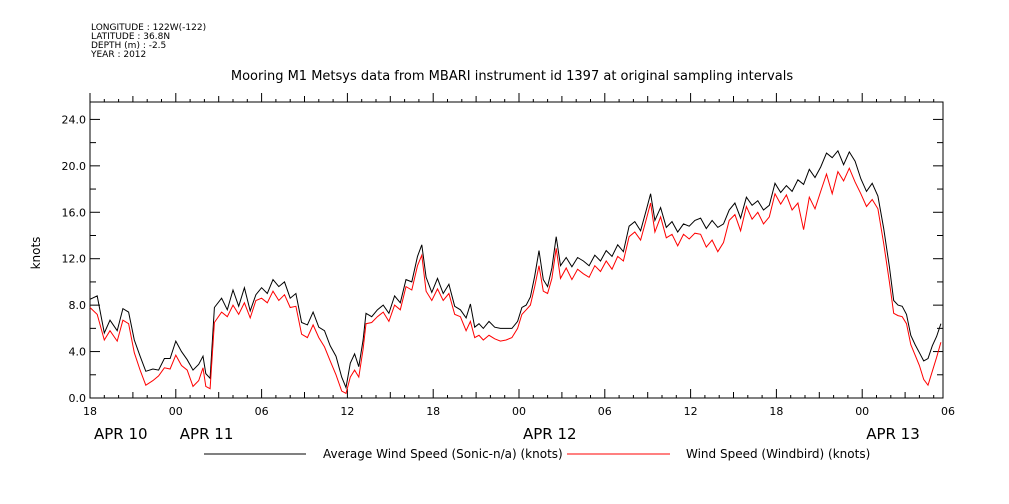  I want to click on x-date-label: APR 10, so click(121, 434).